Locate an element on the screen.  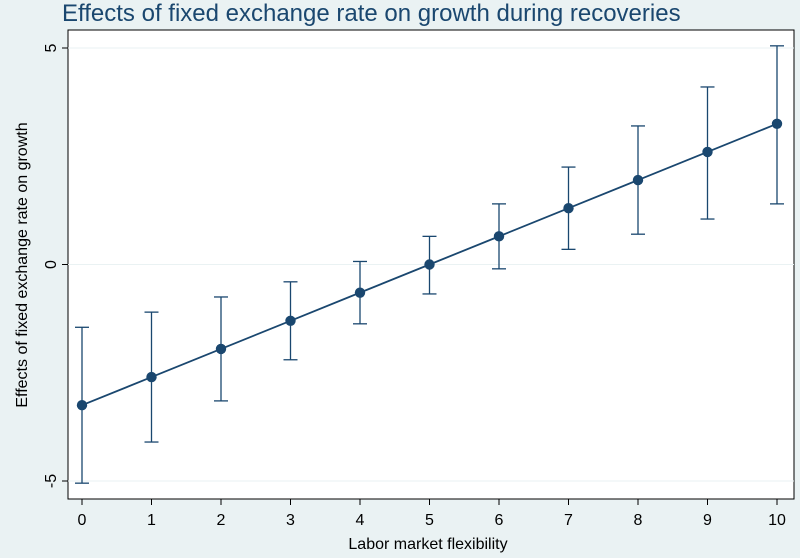
y-tick-label: -5 is located at coordinates (51, 481).